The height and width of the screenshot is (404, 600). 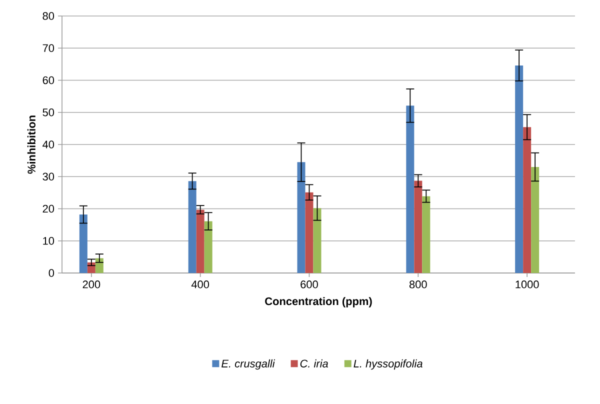 I want to click on x-tick-label: 1000, so click(x=527, y=284).